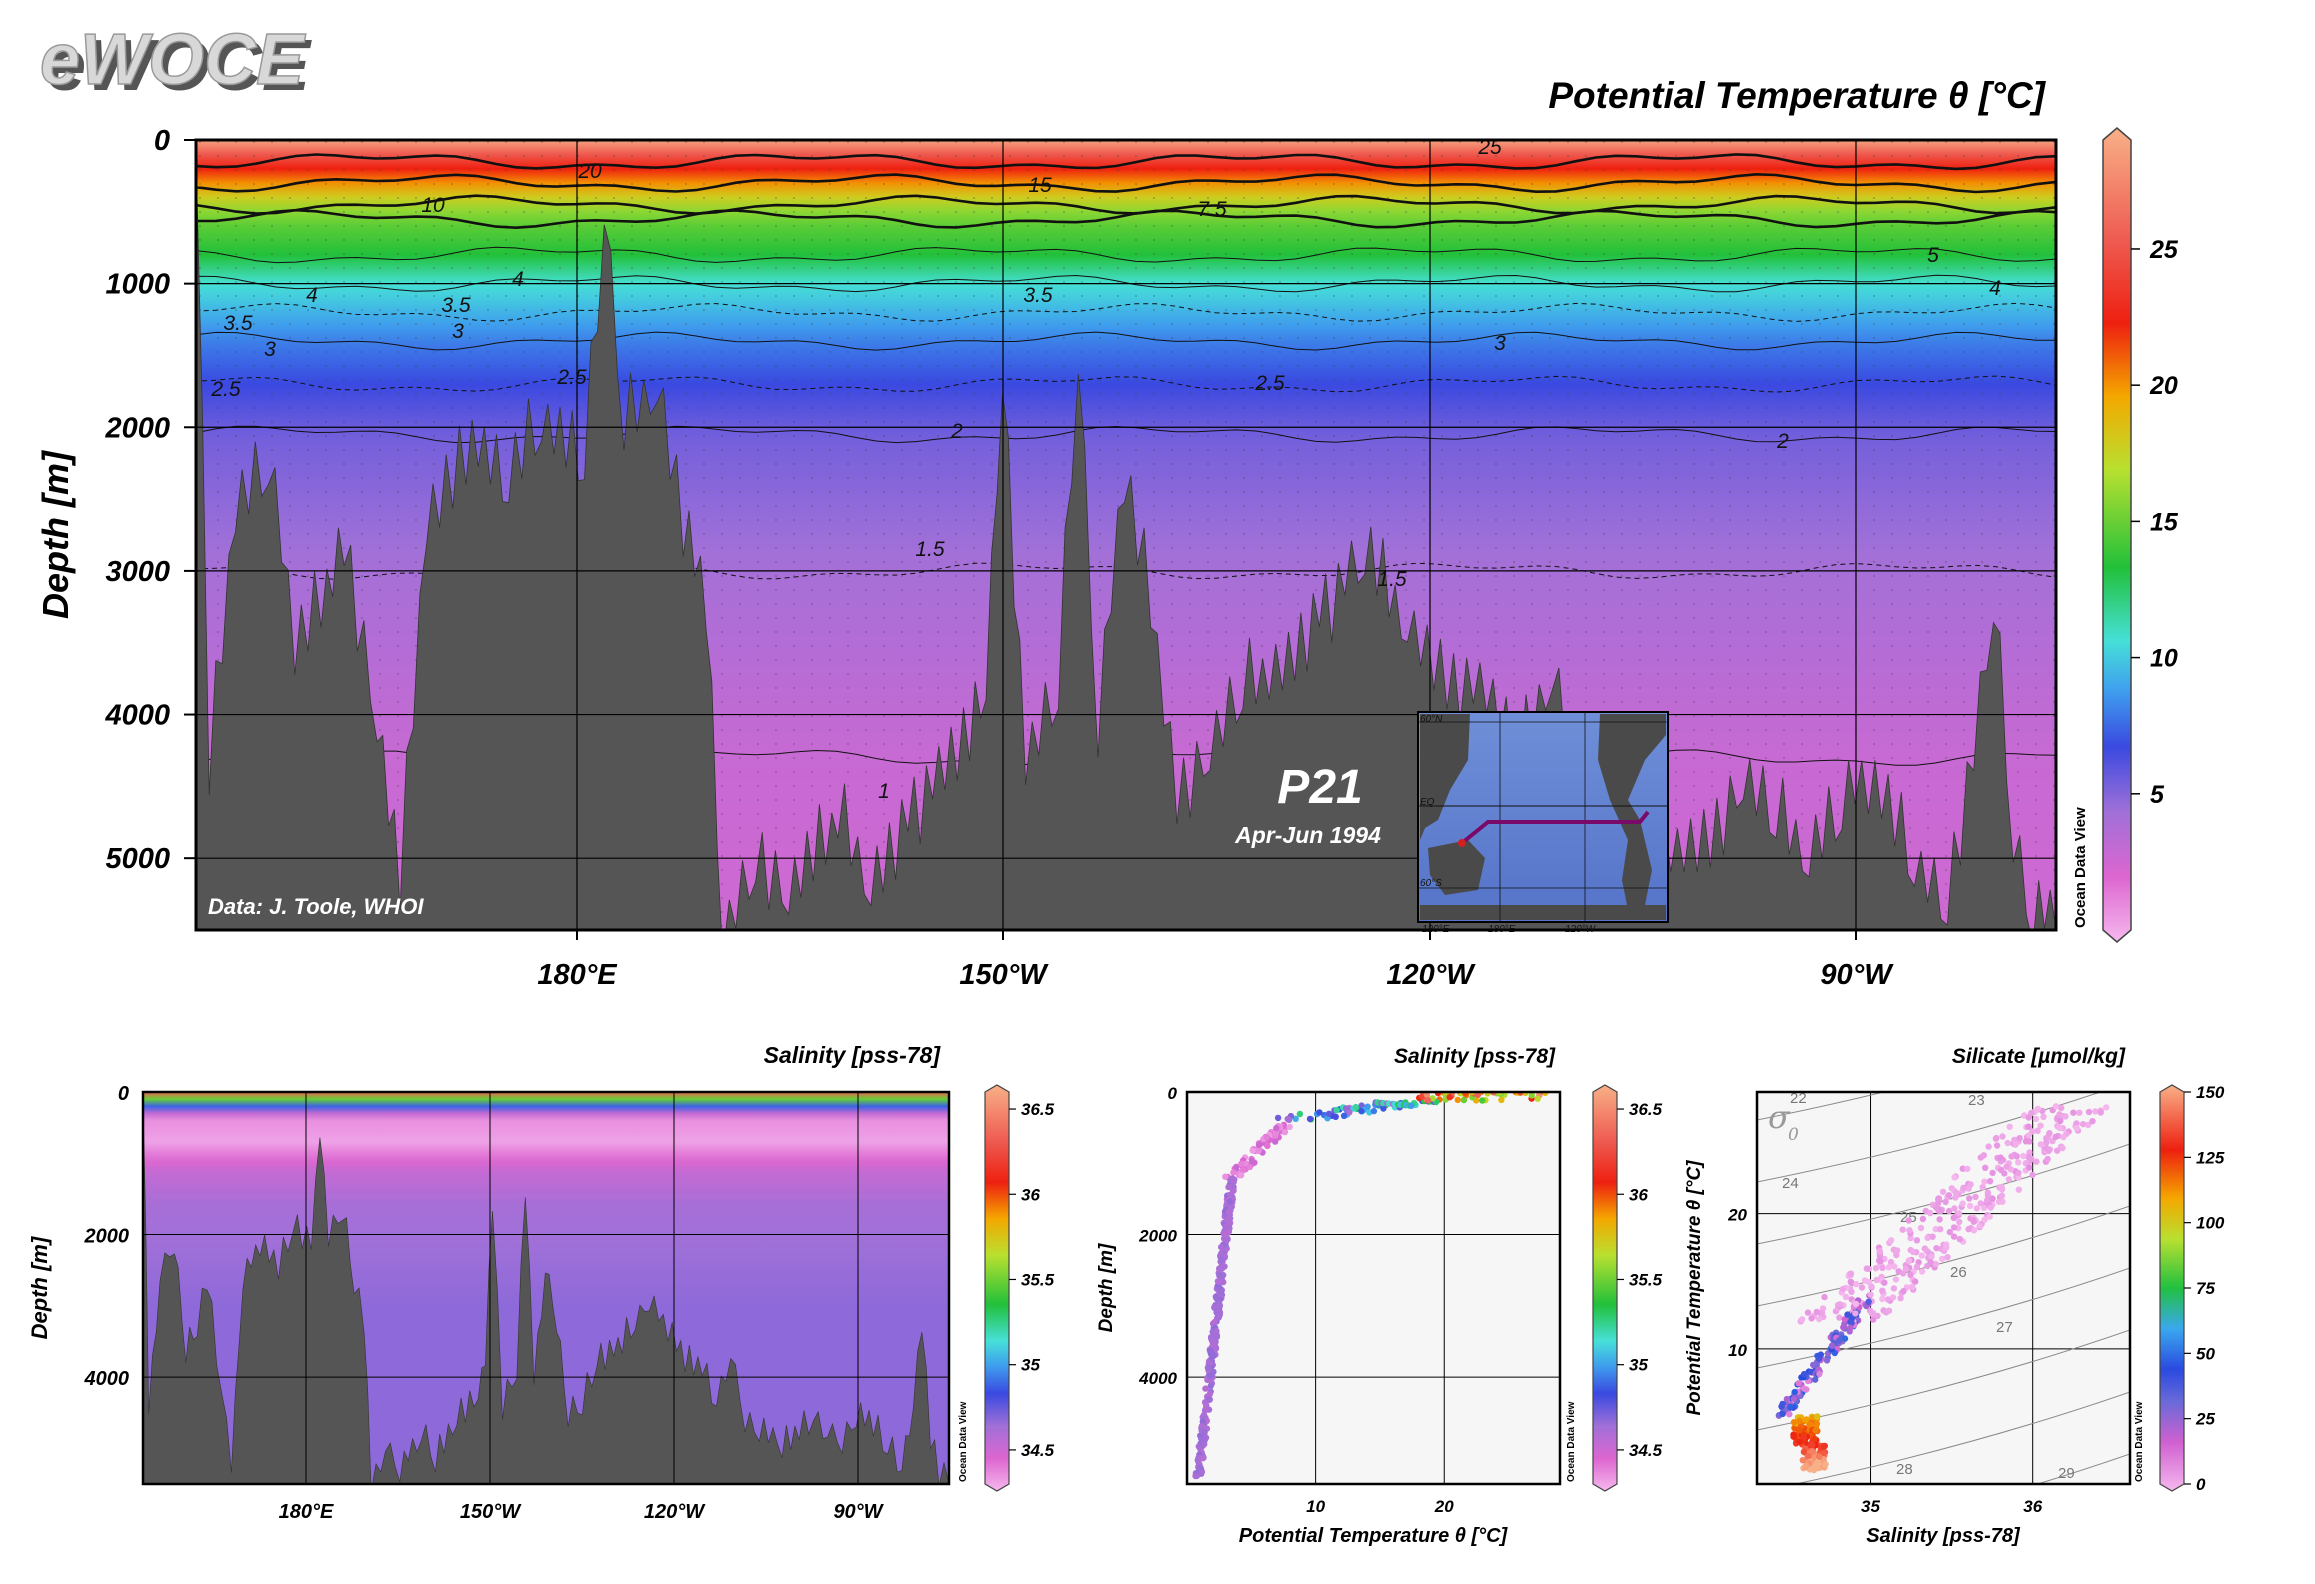 This screenshot has width=2315, height=1584. I want to click on contour-label: 3.5, so click(238, 323).